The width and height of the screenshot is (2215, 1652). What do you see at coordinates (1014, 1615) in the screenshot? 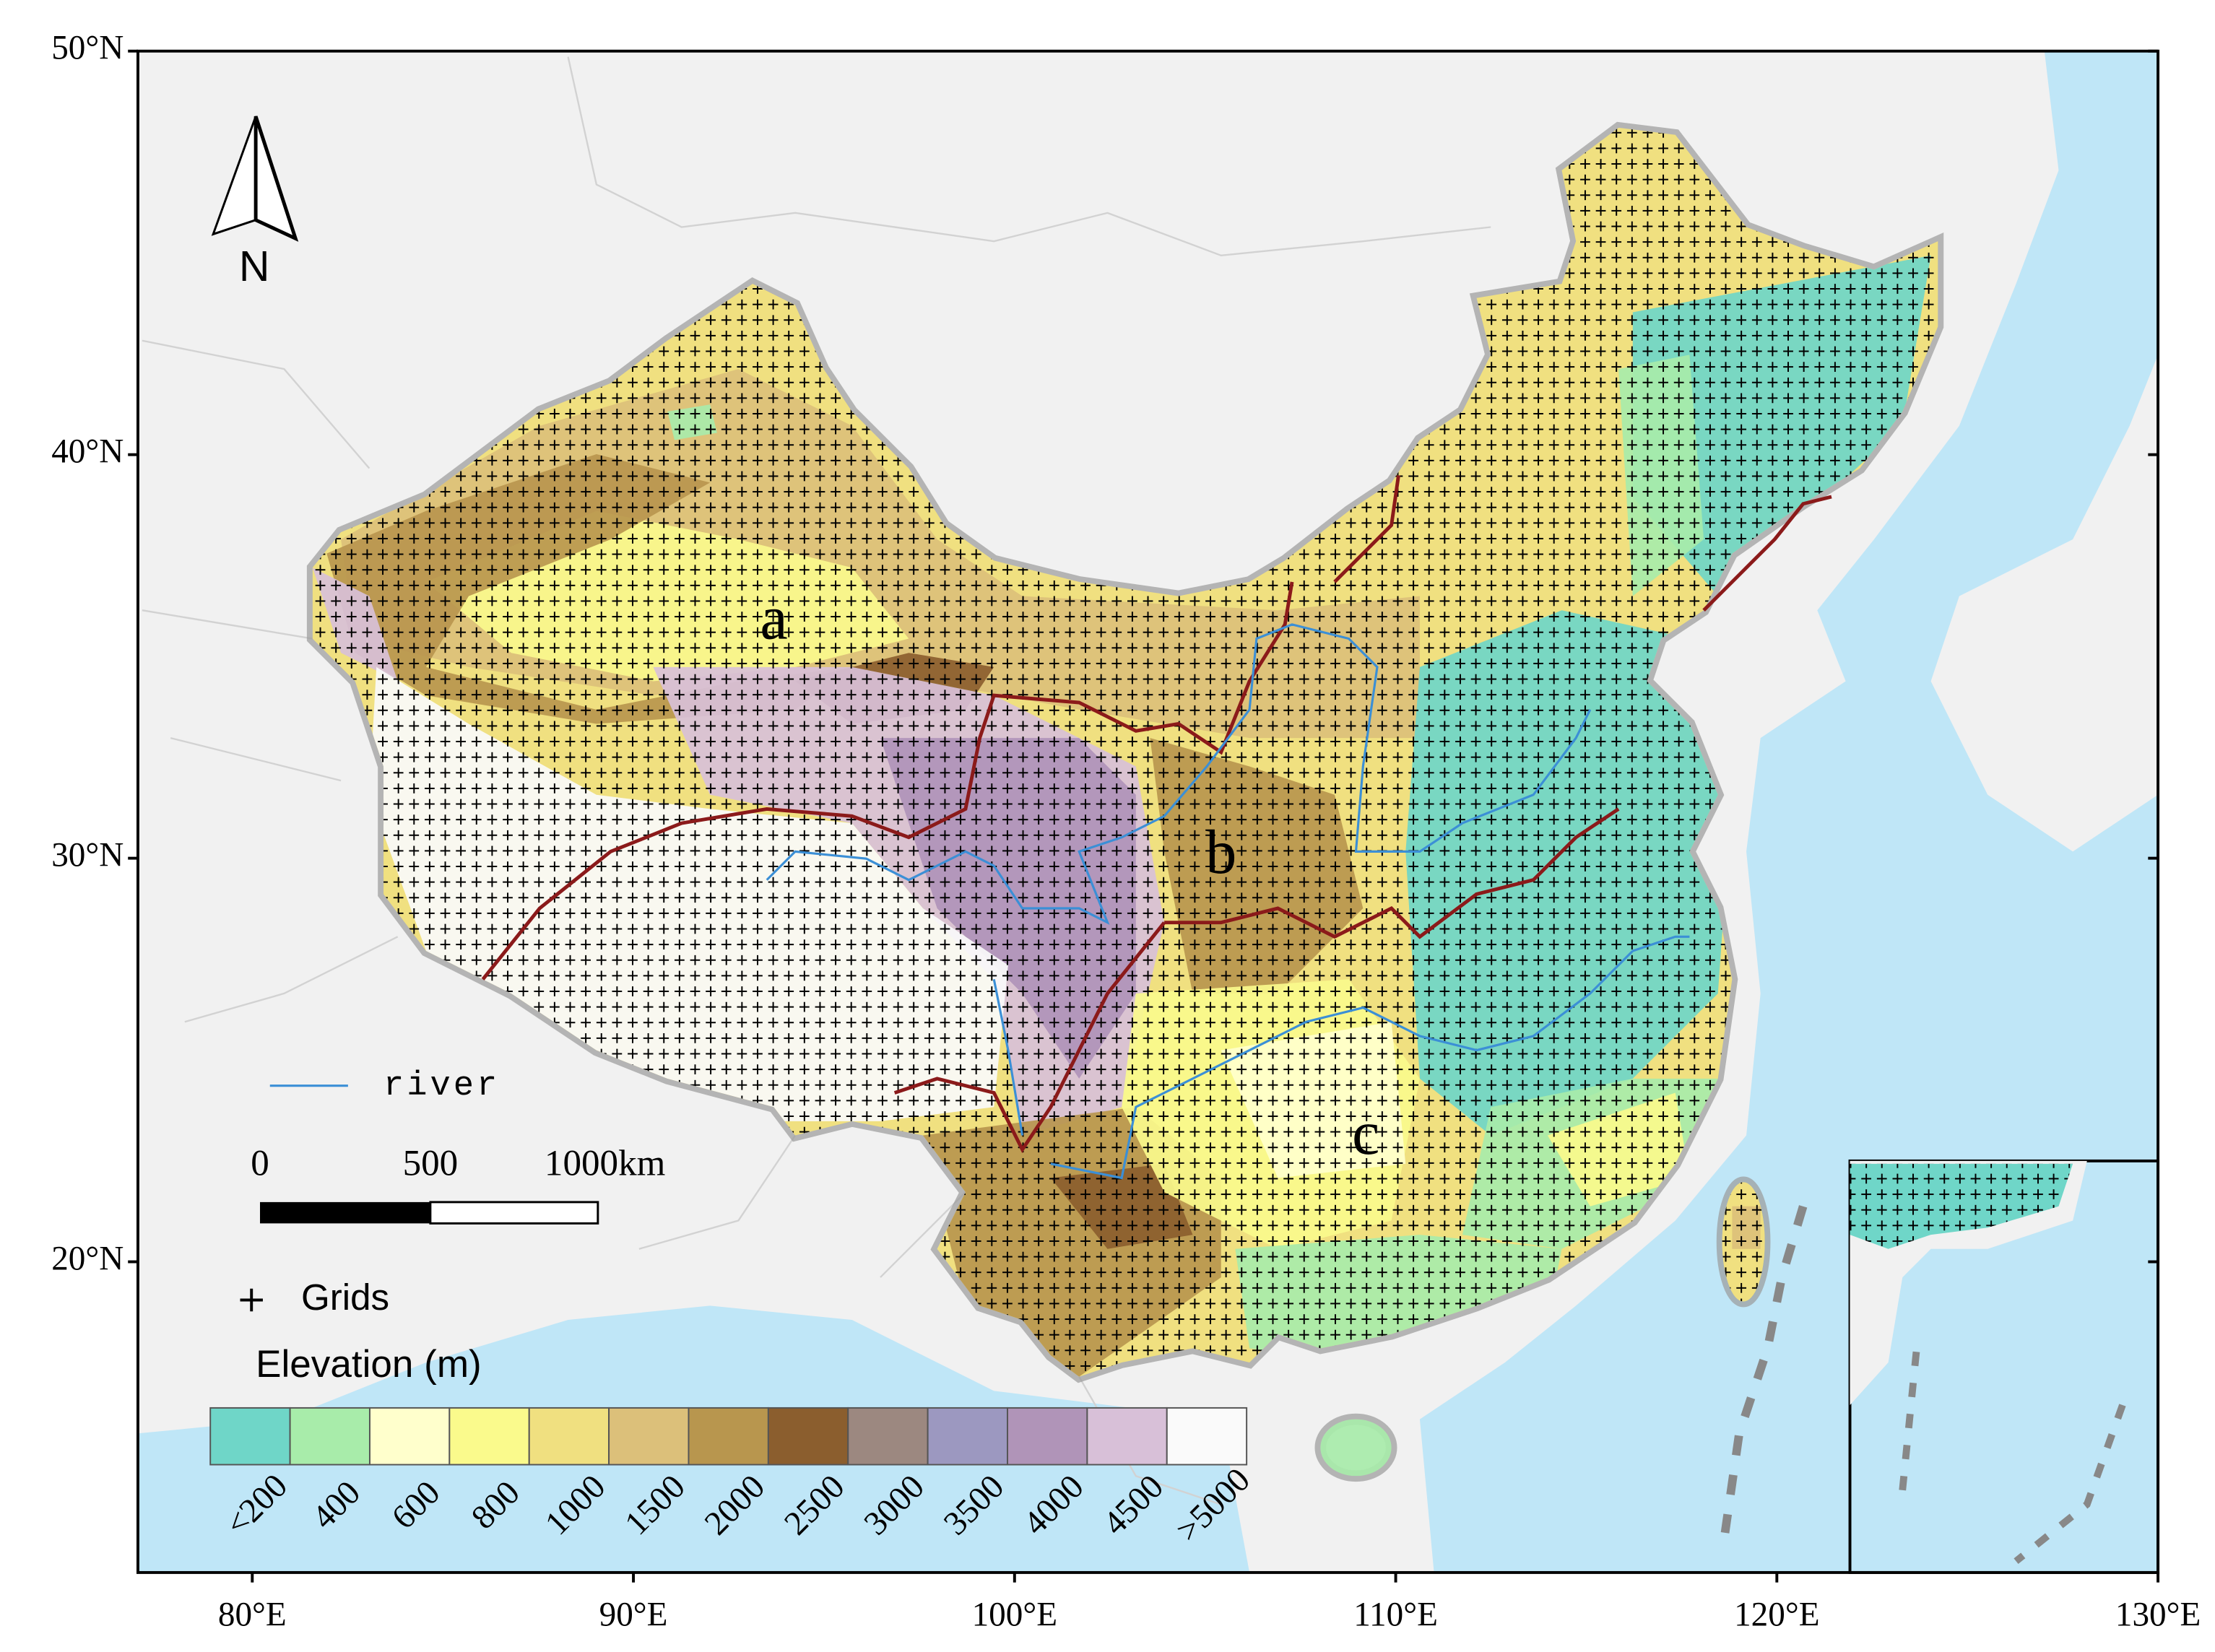
I see `x-tick-label: 100°E` at bounding box center [1014, 1615].